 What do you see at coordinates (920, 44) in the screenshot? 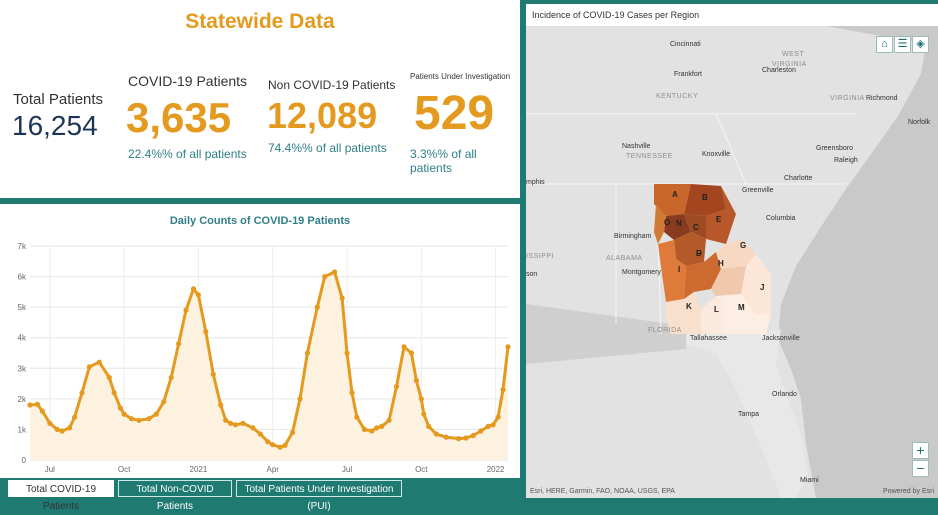
I see `layers-icon: ◈` at bounding box center [920, 44].